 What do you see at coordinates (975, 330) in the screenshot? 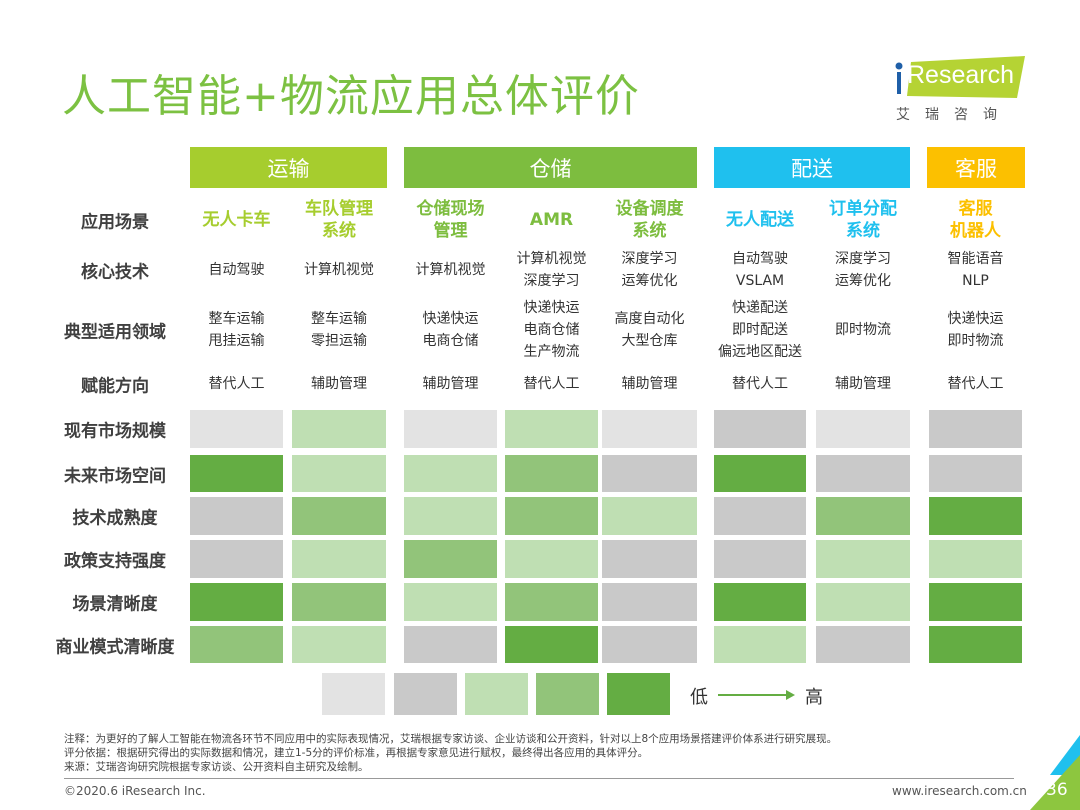
I see `scenario-domain: 快递快运 即时物流` at bounding box center [975, 330].